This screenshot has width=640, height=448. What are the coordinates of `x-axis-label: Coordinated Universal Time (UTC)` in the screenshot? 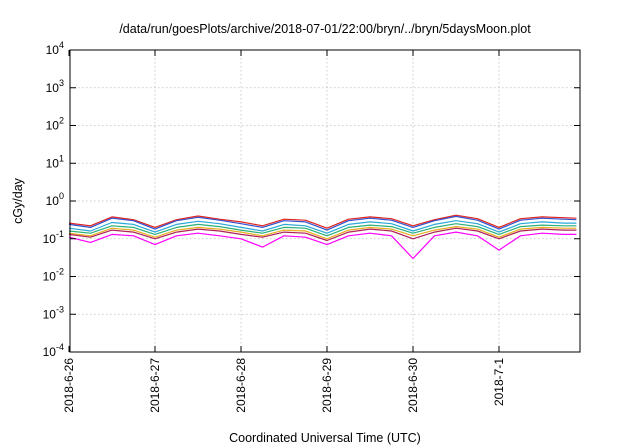 It's located at (325, 438).